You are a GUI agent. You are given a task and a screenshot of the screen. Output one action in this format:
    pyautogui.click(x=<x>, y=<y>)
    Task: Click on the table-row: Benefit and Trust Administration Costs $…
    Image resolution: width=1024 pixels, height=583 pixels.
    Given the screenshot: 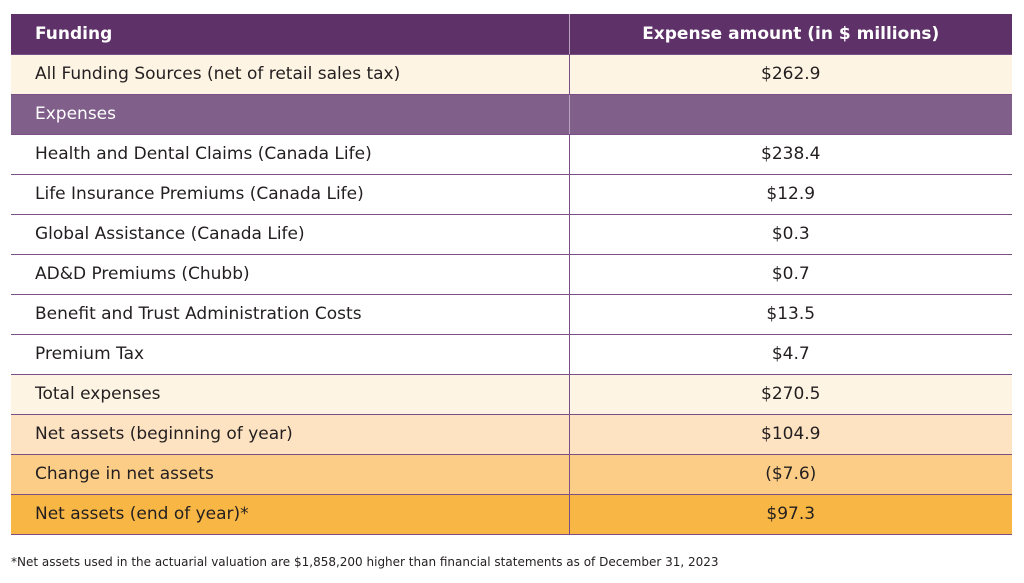 What is the action you would take?
    pyautogui.click(x=511, y=314)
    